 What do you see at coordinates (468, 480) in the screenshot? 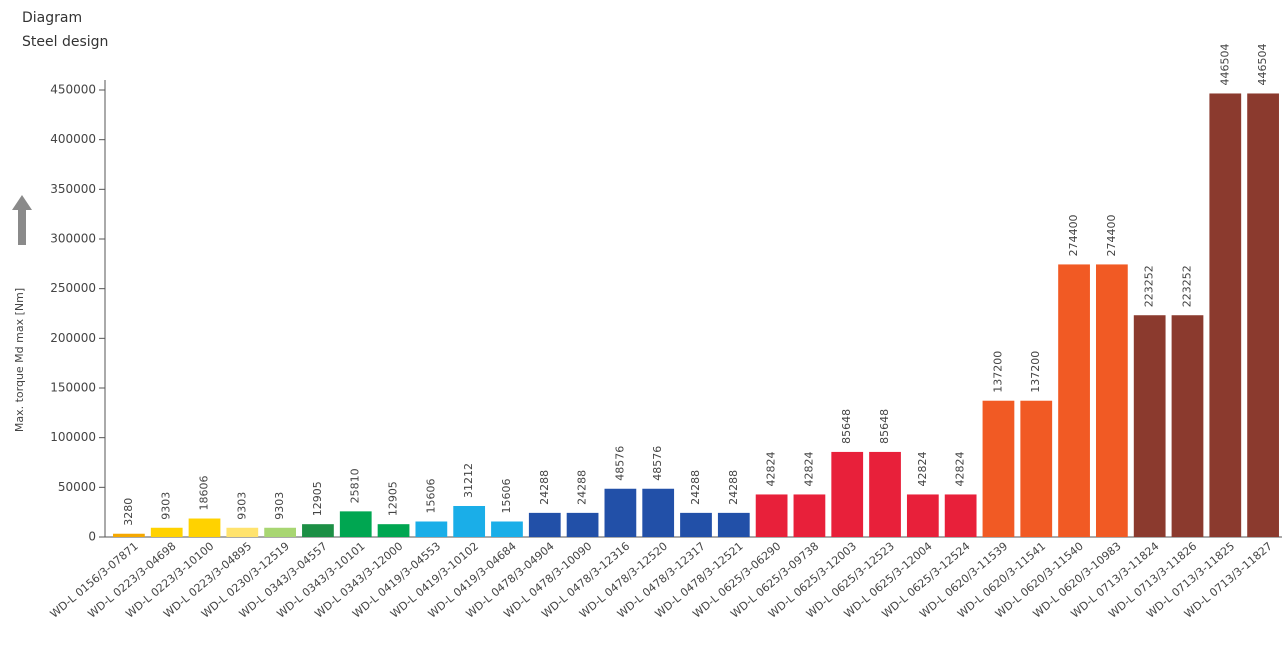
I see `value-label: 31212` at bounding box center [468, 480].